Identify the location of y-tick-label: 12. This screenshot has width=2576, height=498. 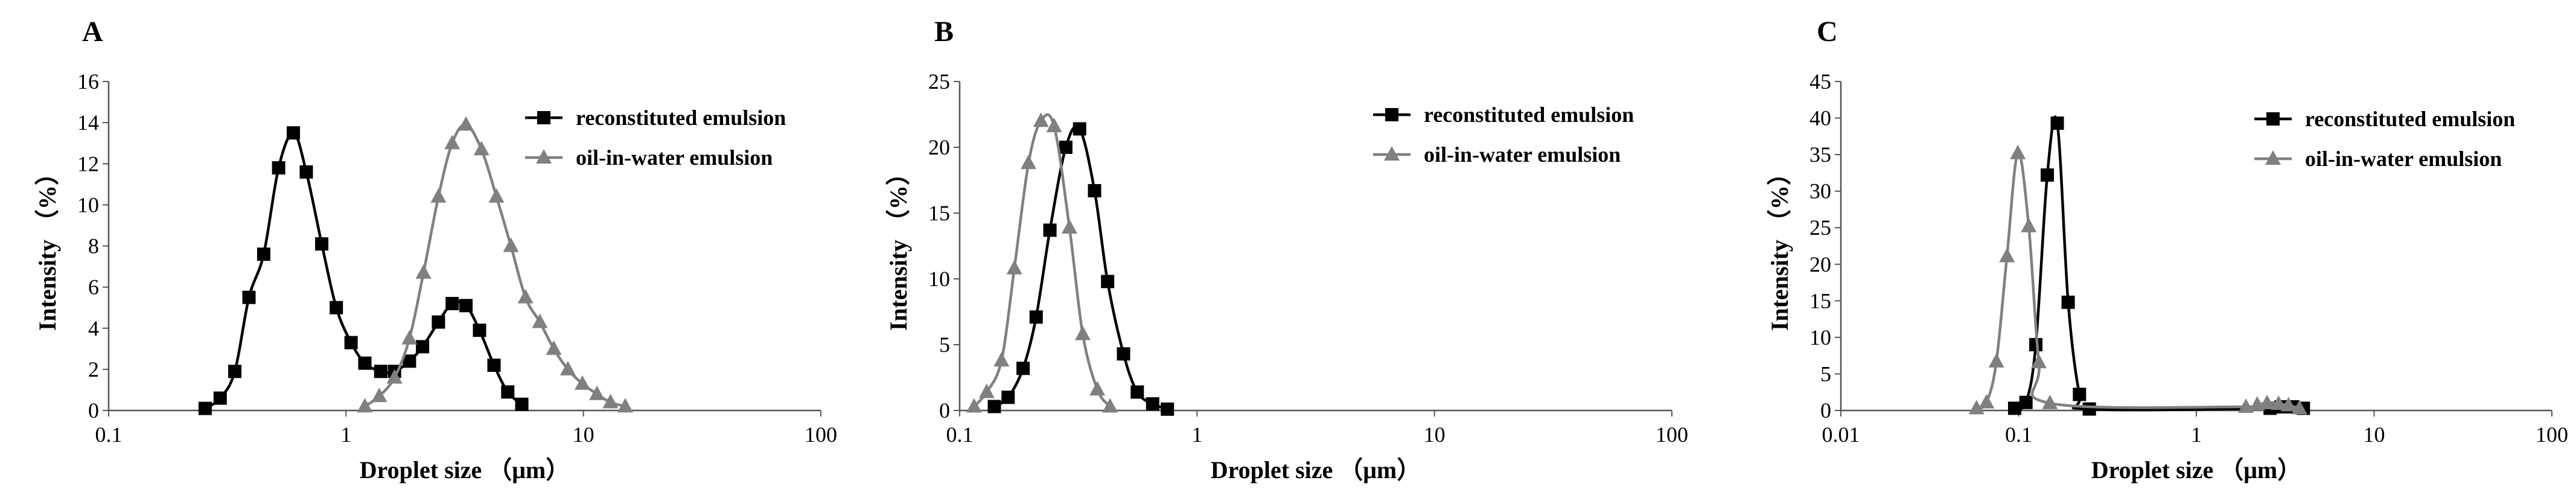
(88, 164).